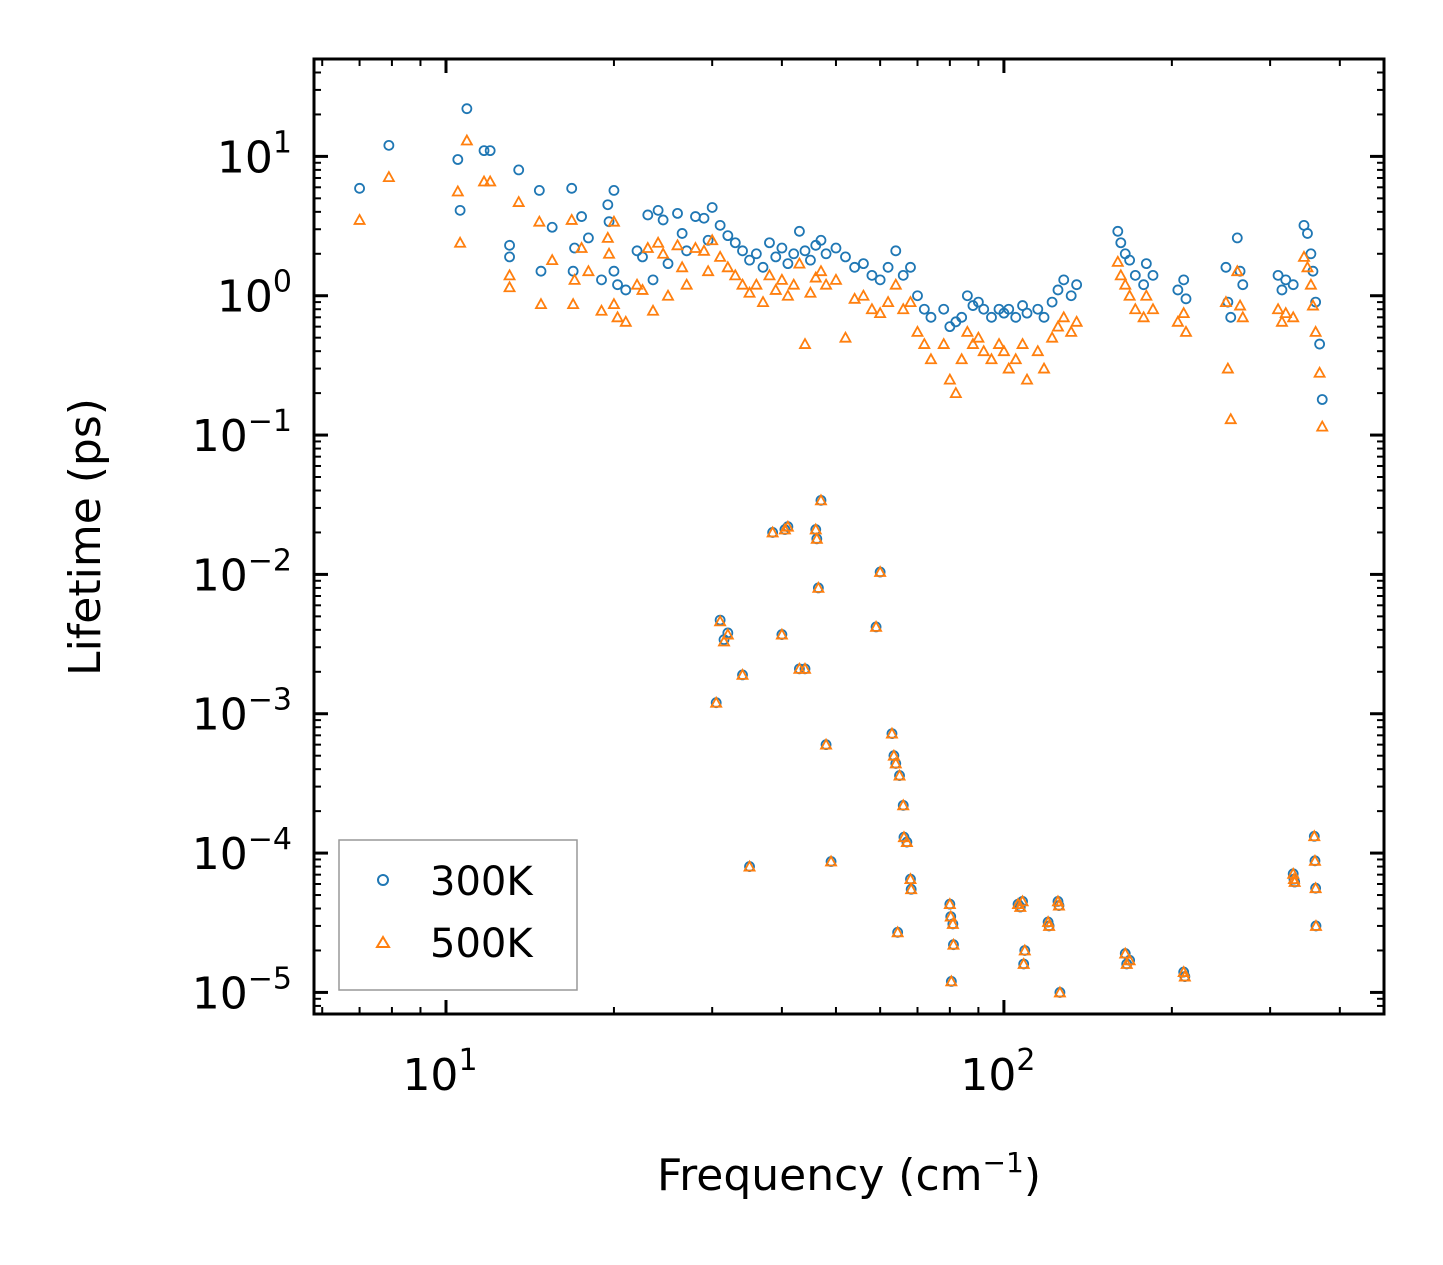 The width and height of the screenshot is (1443, 1265). Describe the element at coordinates (85, 537) in the screenshot. I see `y-axis-title: Lifetime (ps)` at that location.